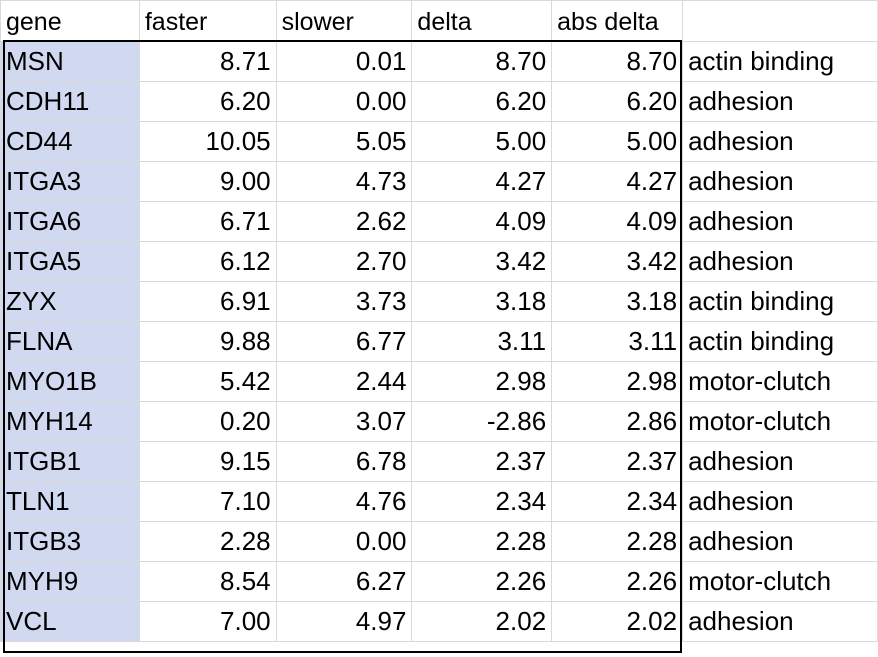 The height and width of the screenshot is (657, 878). Describe the element at coordinates (70, 541) in the screenshot. I see `cell-gene: ITGB3` at that location.